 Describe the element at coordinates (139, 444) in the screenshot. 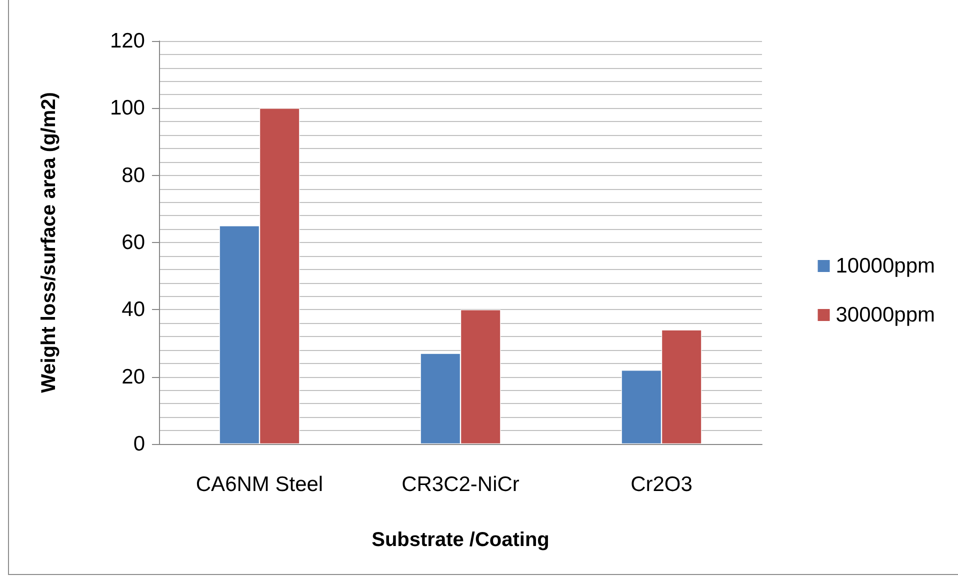

I see `y-tick-label: 0` at that location.